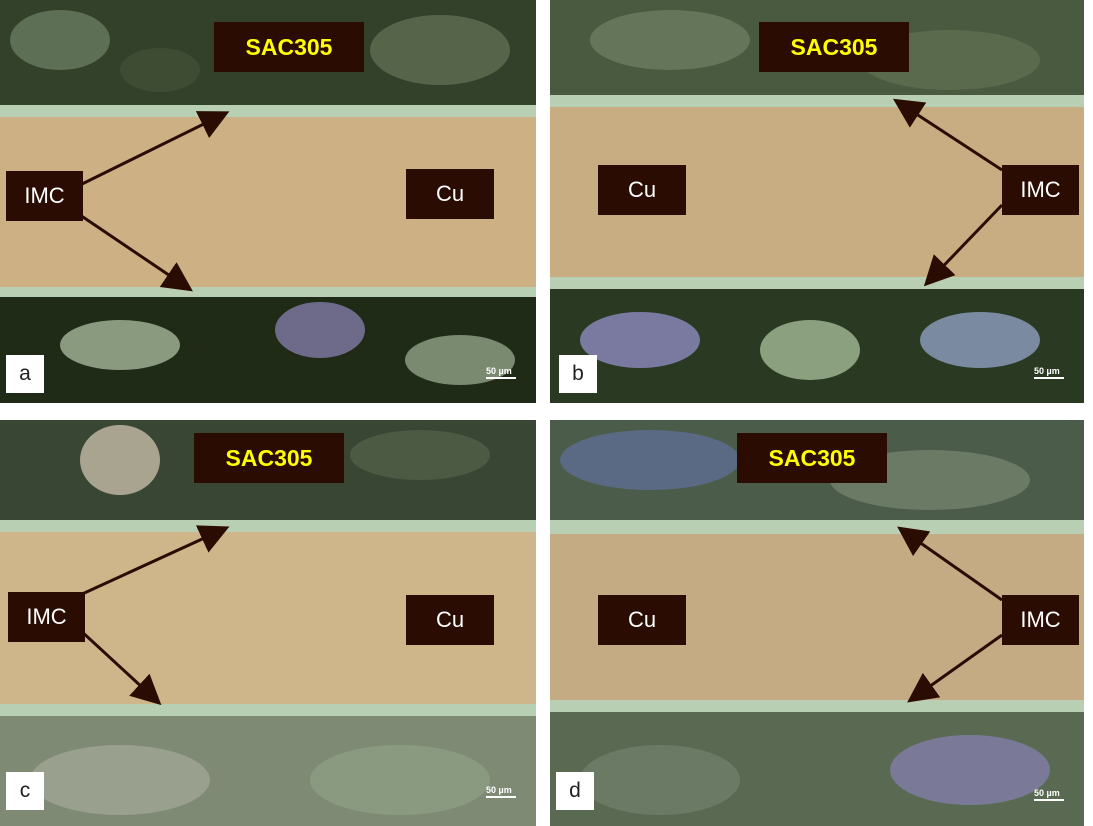 Image resolution: width=1093 pixels, height=826 pixels. What do you see at coordinates (25, 791) in the screenshot?
I see `panel-letter: c` at bounding box center [25, 791].